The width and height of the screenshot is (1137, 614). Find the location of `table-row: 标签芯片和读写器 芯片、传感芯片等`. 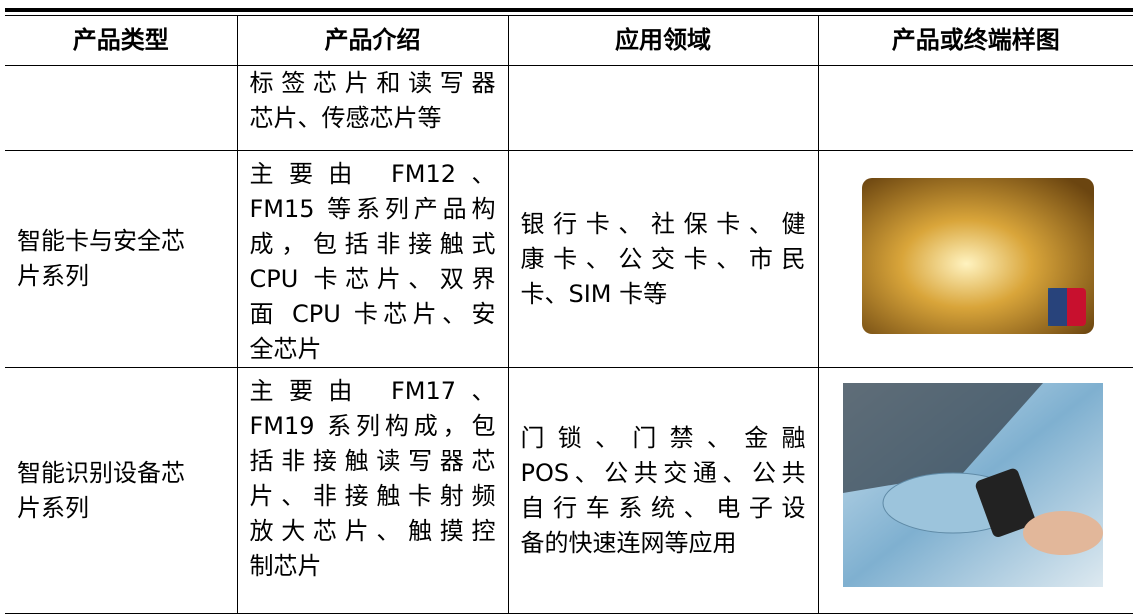

table-row: 标签芯片和读写器 芯片、传感芯片等 is located at coordinates (569, 108).